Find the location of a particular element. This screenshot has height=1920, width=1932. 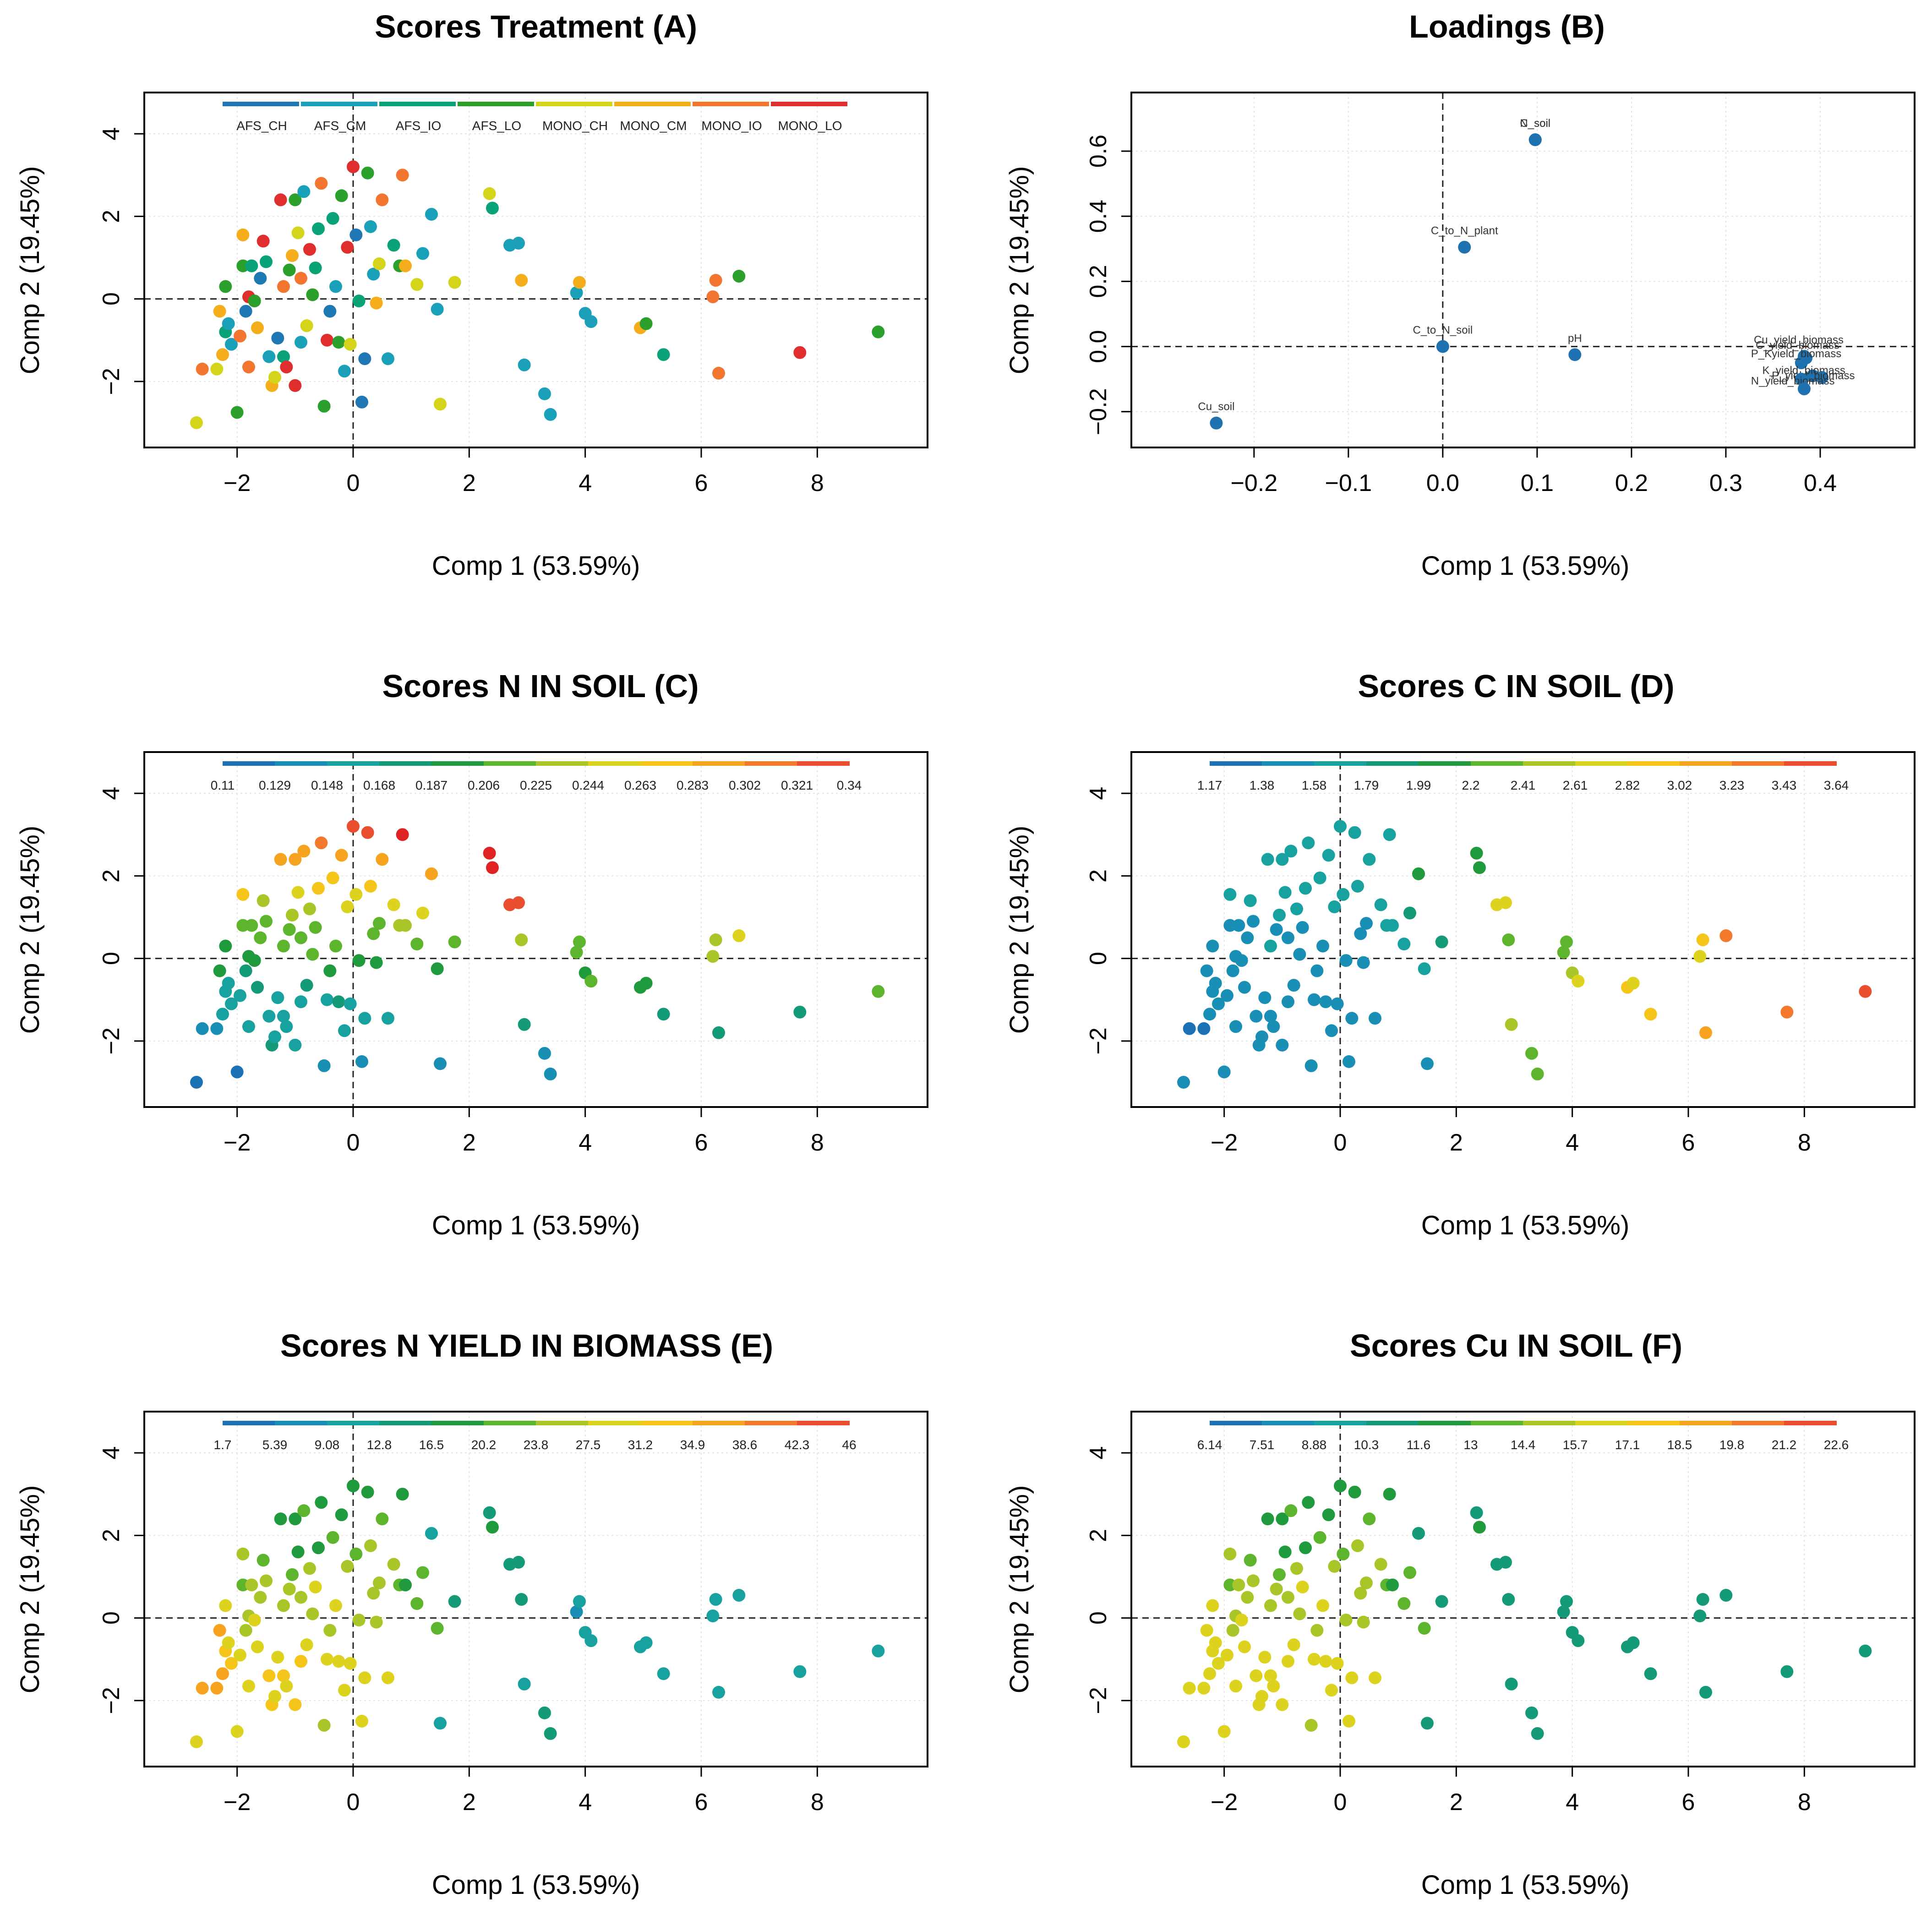

panel-f-ytick-label-0: −2 is located at coordinates (1099, 1700).